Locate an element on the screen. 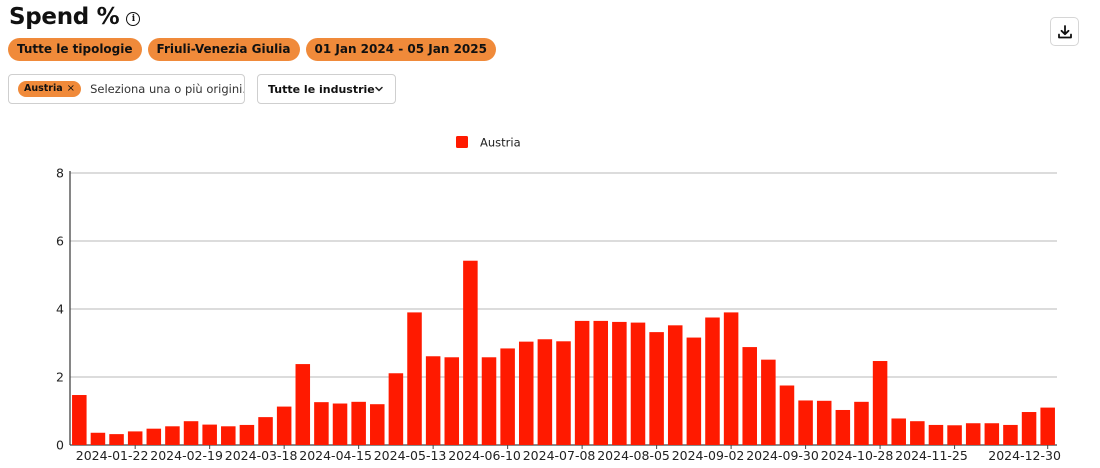  industry-select-value: Tutte le industrie is located at coordinates (321, 89).